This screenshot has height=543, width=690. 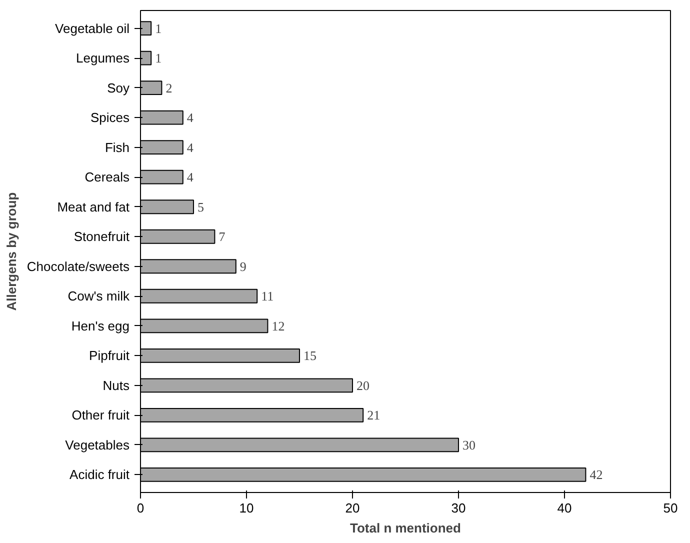 What do you see at coordinates (99, 296) in the screenshot?
I see `y-tick-label: Cow's milk` at bounding box center [99, 296].